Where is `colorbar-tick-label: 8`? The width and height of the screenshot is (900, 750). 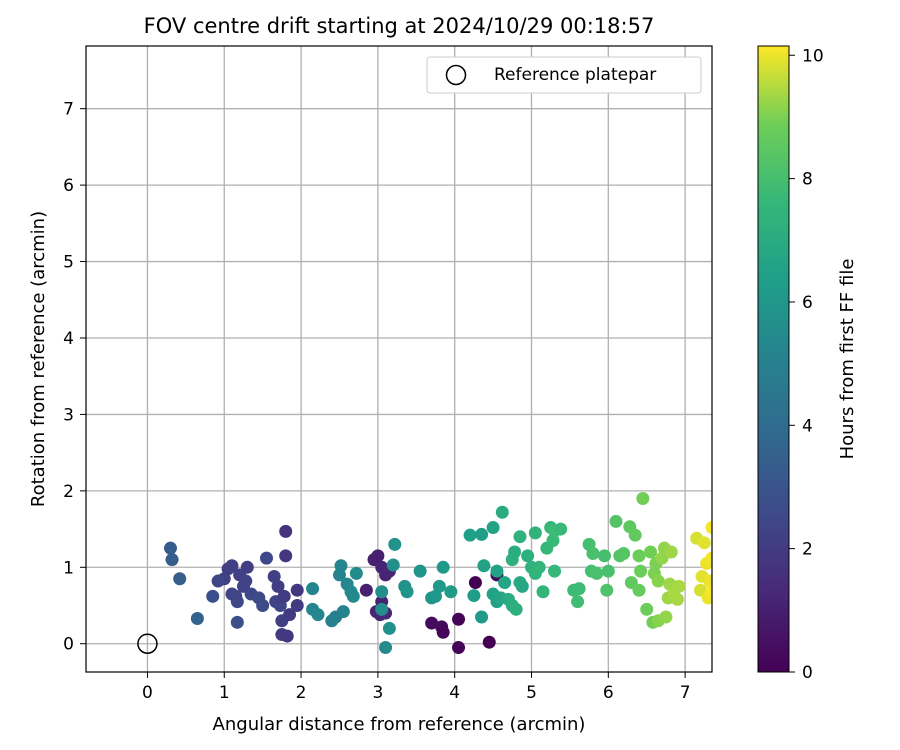
colorbar-tick-label: 8 is located at coordinates (807, 180).